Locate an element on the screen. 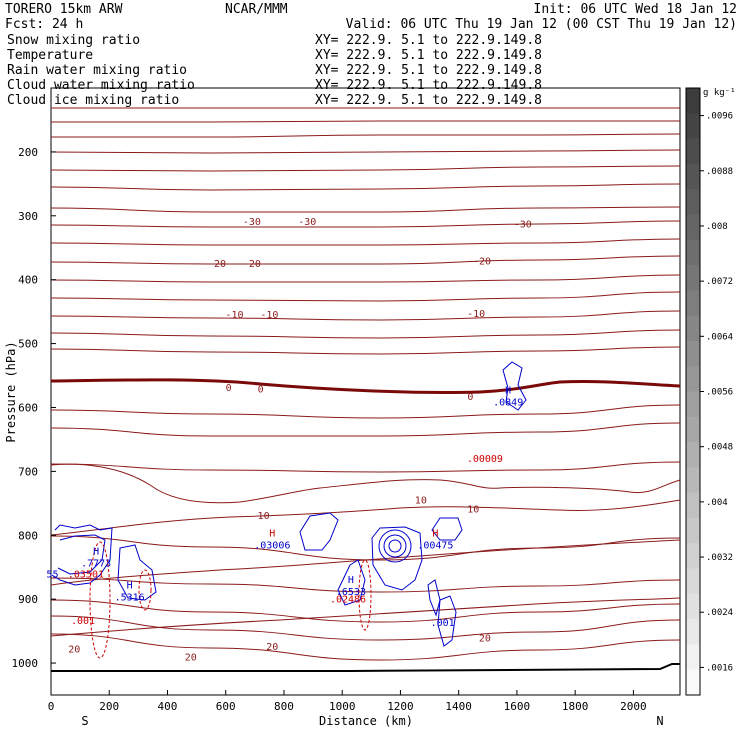 This screenshot has width=740, height=740. colorbar-tick-label: .004 is located at coordinates (717, 503).